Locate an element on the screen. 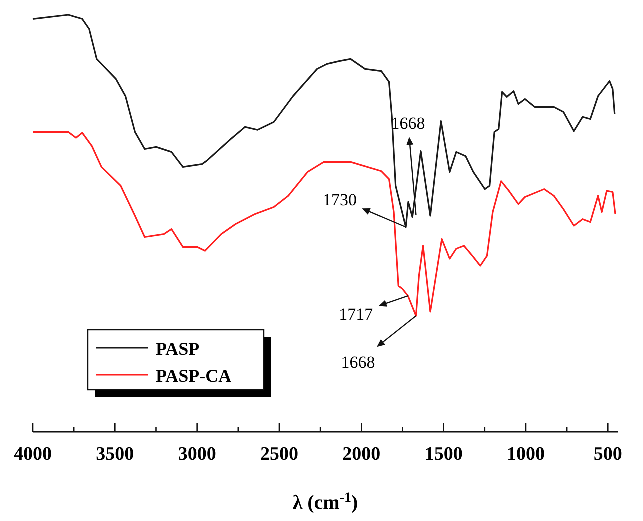 This screenshot has height=521, width=643. x-tick-label: 1500 is located at coordinates (443, 454).